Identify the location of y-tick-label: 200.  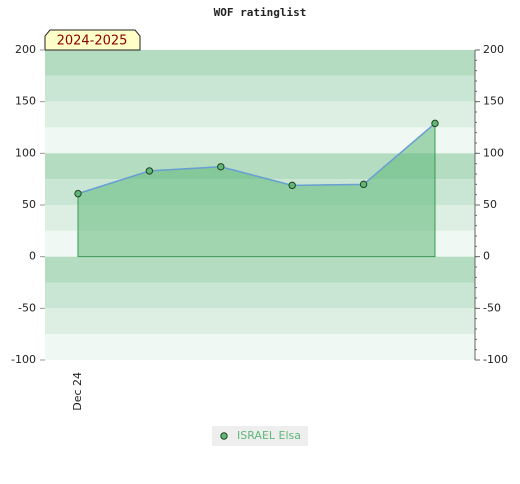
(25, 49).